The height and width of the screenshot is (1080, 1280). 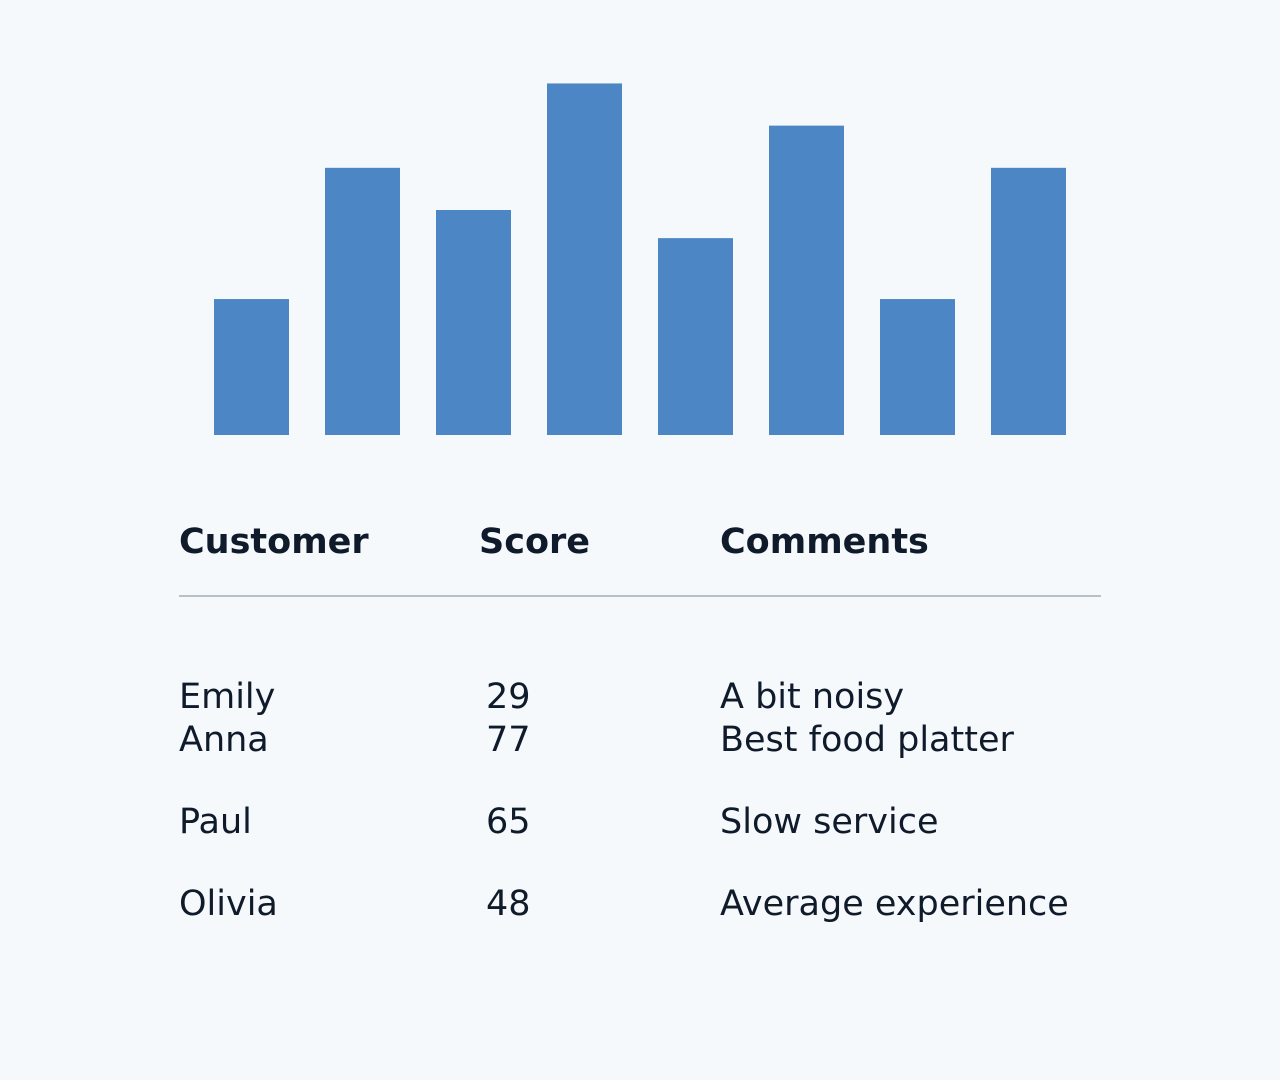 I want to click on score-cell: 65, so click(x=508, y=822).